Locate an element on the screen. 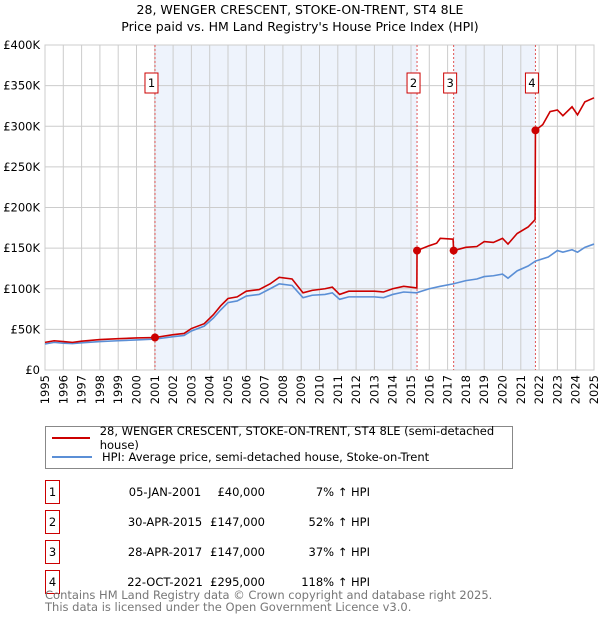 The height and width of the screenshot is (620, 600). x-tick-label: 2018 is located at coordinates (466, 389).